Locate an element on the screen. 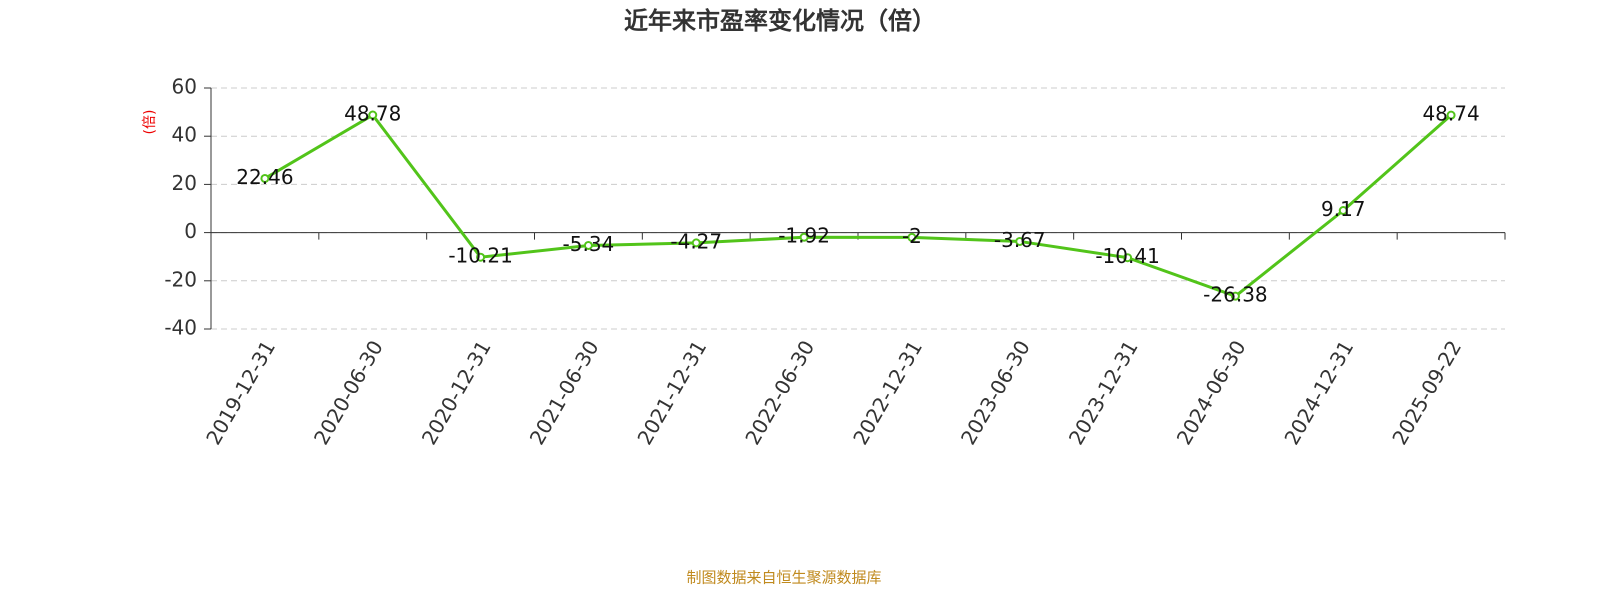  value-label: -26.38 is located at coordinates (1235, 295).